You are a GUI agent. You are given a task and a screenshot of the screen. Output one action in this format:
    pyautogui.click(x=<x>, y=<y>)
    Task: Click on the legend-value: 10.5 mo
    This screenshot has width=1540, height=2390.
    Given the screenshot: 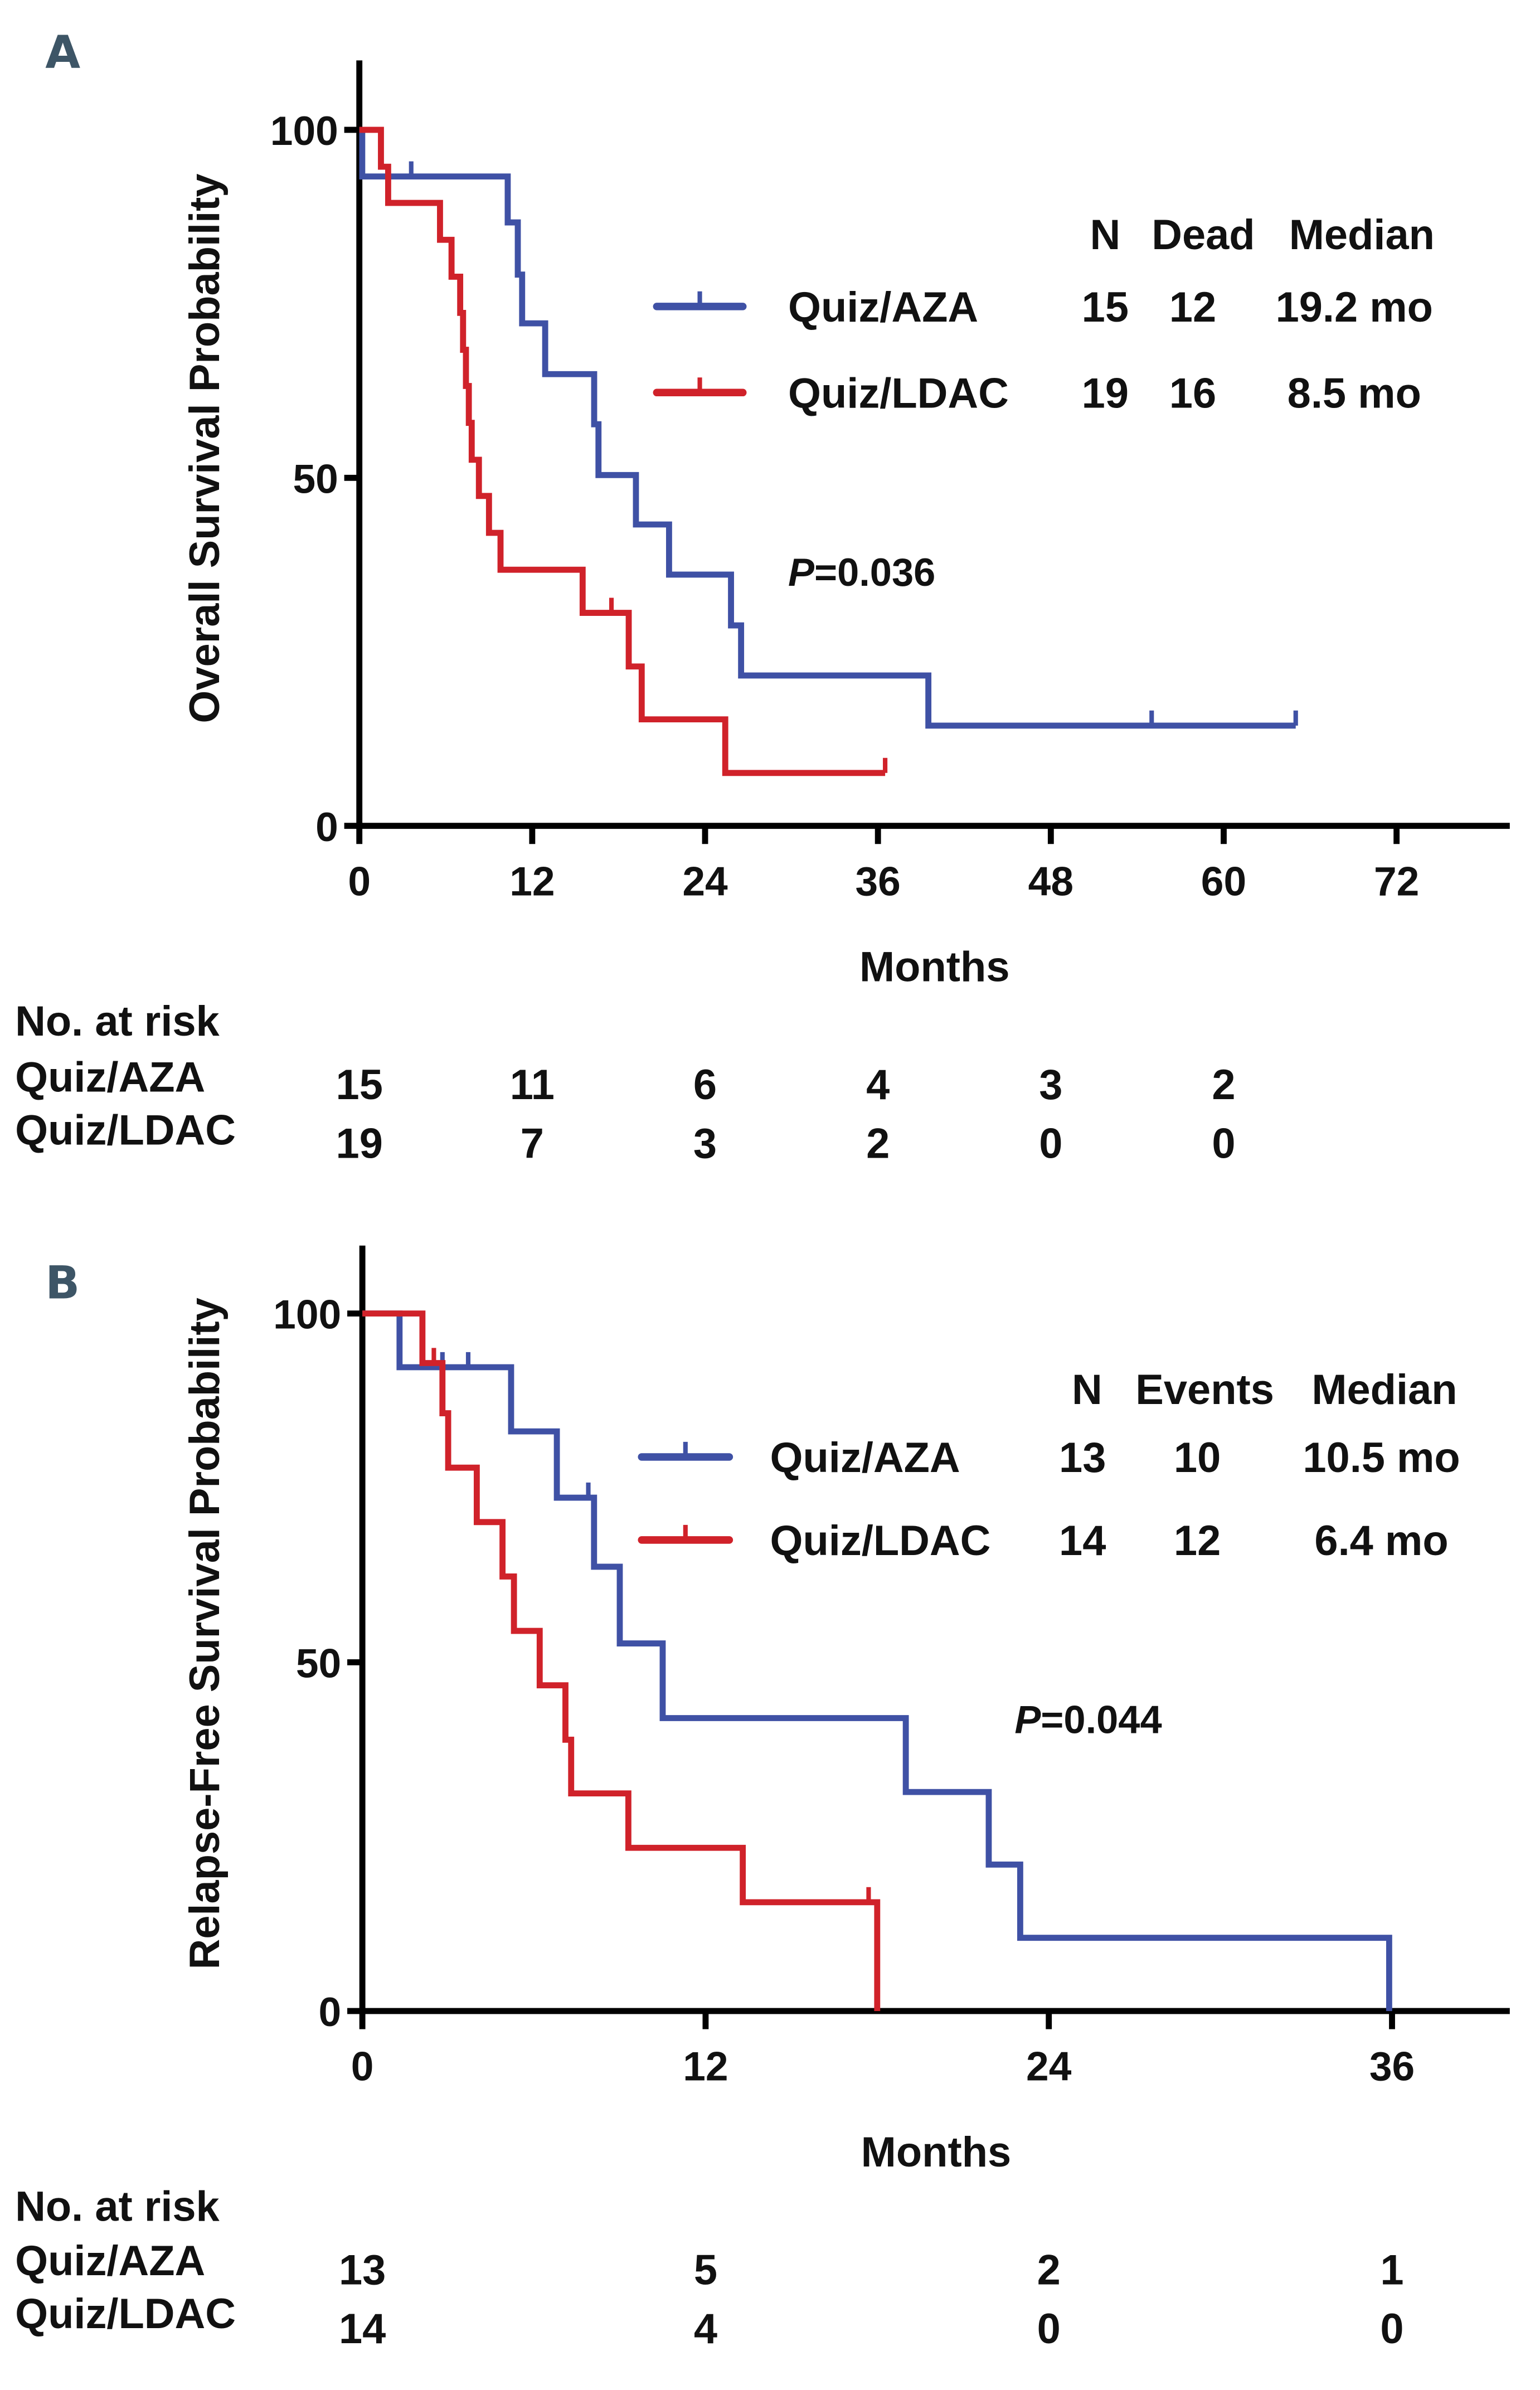 What is the action you would take?
    pyautogui.click(x=1381, y=1457)
    